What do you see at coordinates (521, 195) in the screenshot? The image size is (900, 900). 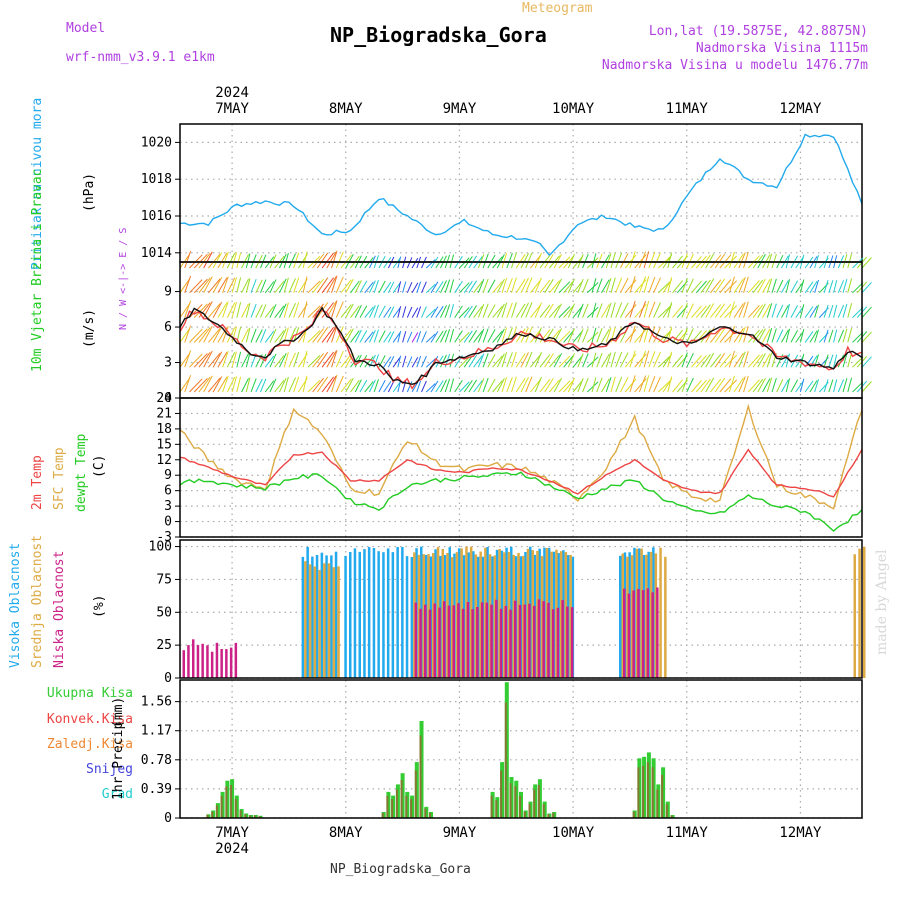 I see `pressure-line` at bounding box center [521, 195].